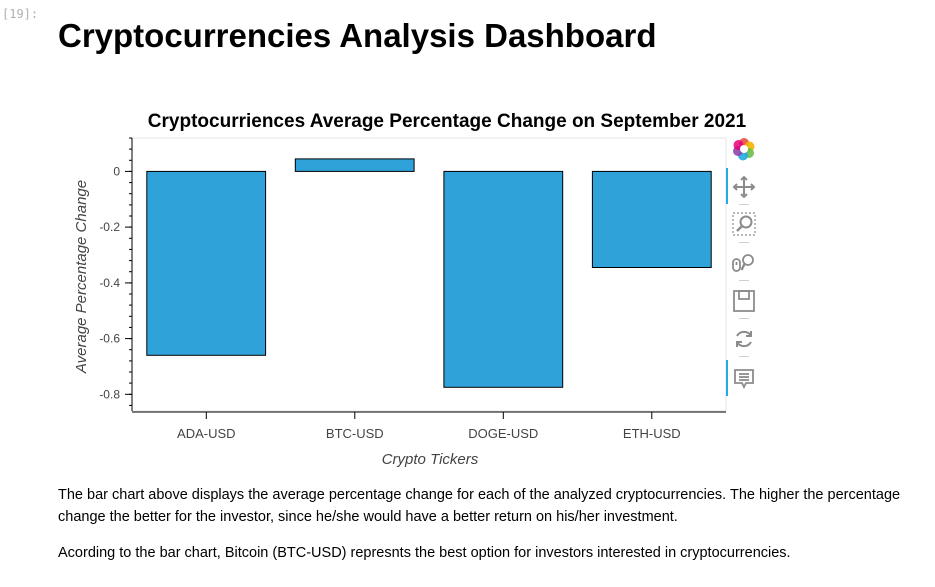  What do you see at coordinates (727, 378) in the screenshot?
I see `hover-active-indicator` at bounding box center [727, 378].